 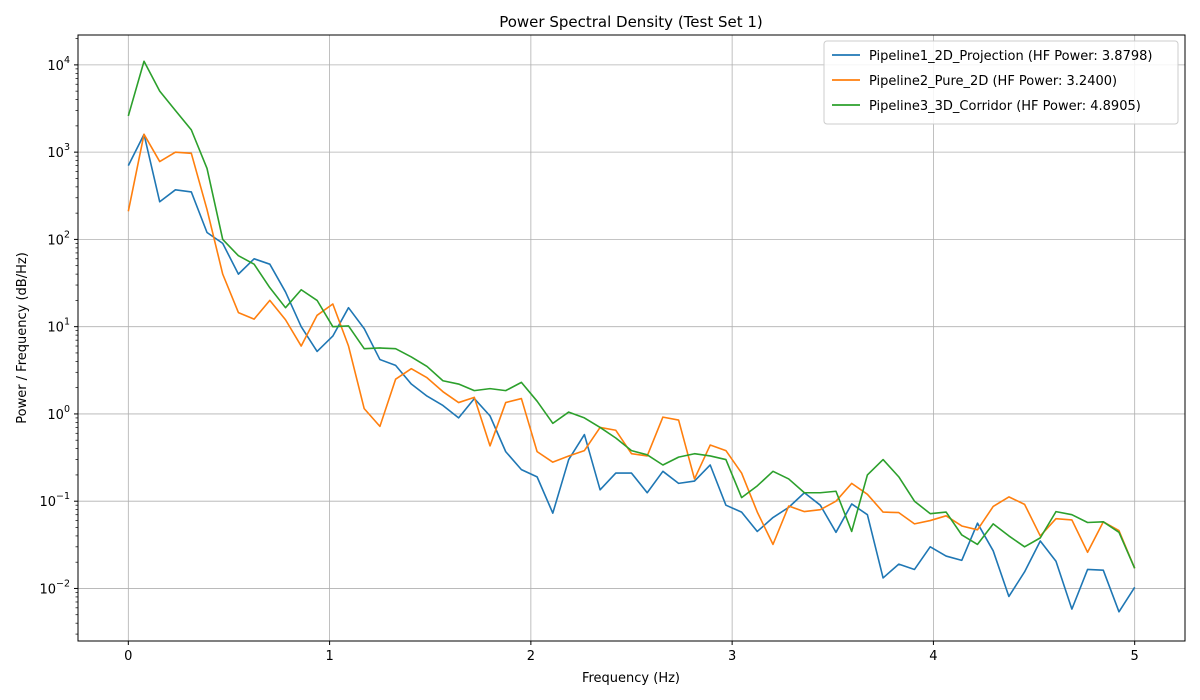 I want to click on legend-label: Pipeline2_Pure_2D (HF Power: 3.2400), so click(x=993, y=81).